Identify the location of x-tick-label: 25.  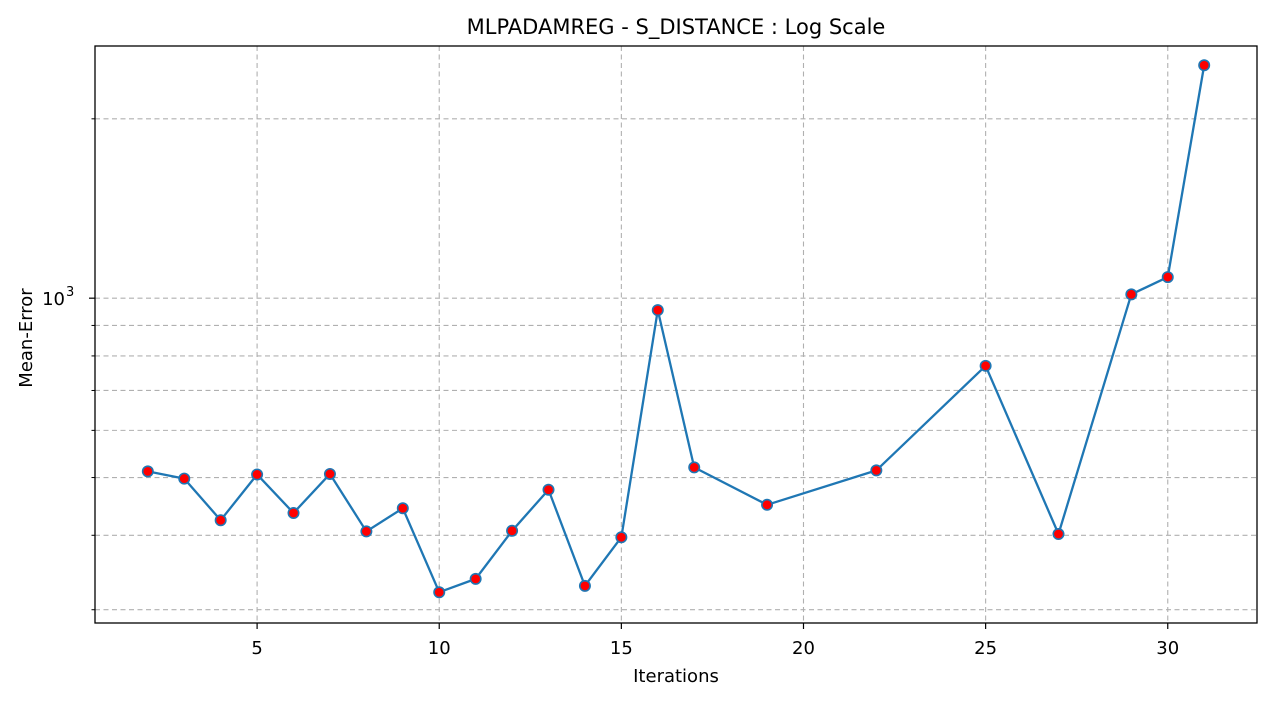
(985, 648).